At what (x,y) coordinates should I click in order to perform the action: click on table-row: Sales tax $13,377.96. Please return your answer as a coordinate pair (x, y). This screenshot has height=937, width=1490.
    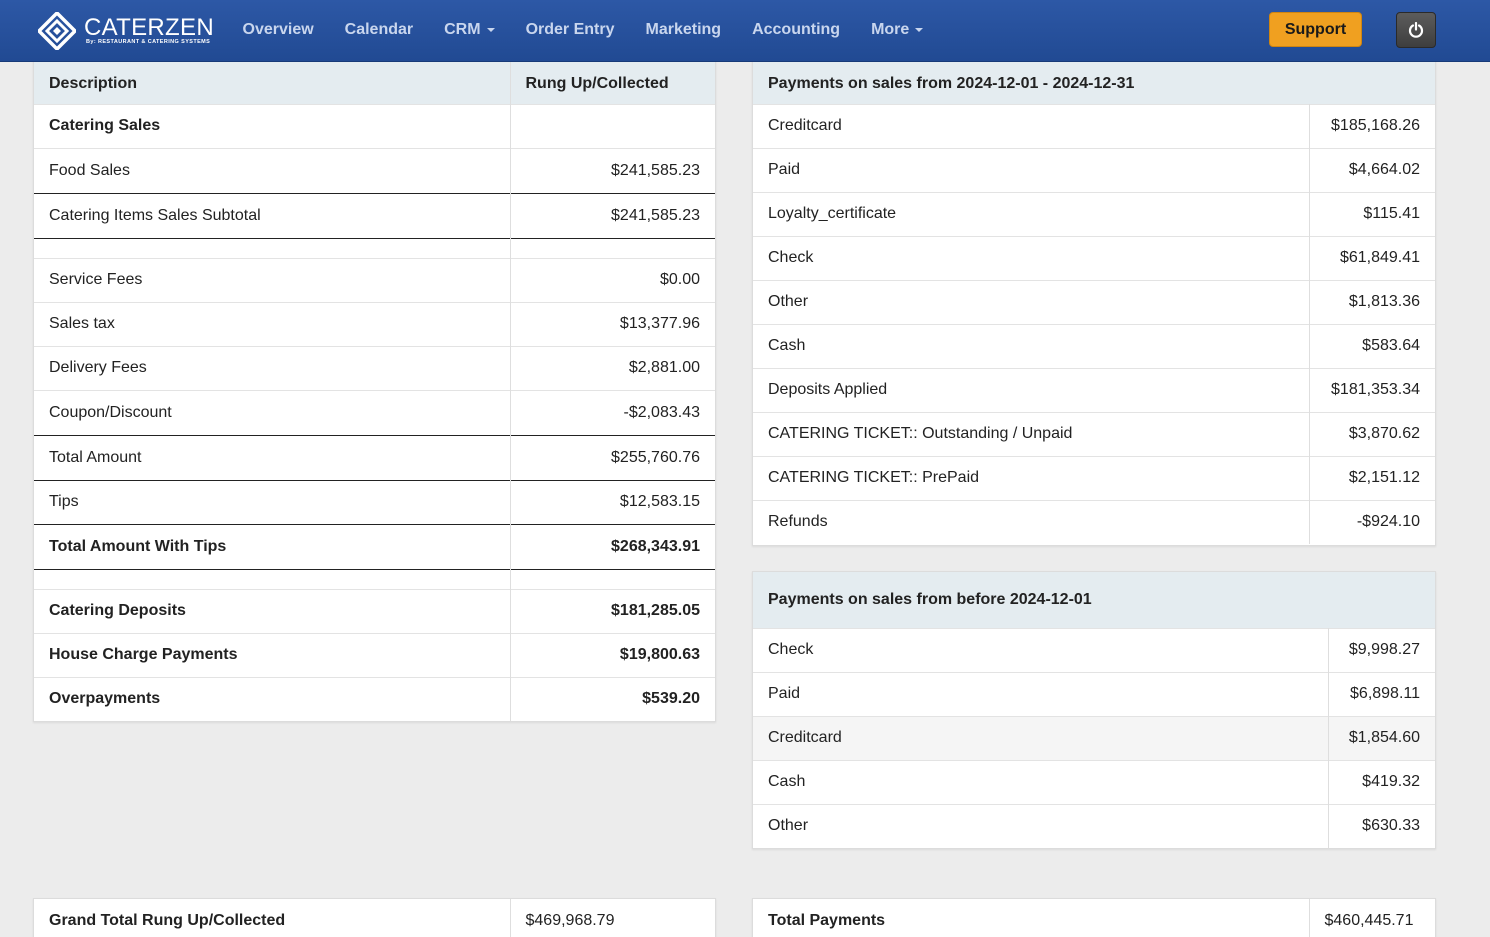
    Looking at the image, I should click on (374, 324).